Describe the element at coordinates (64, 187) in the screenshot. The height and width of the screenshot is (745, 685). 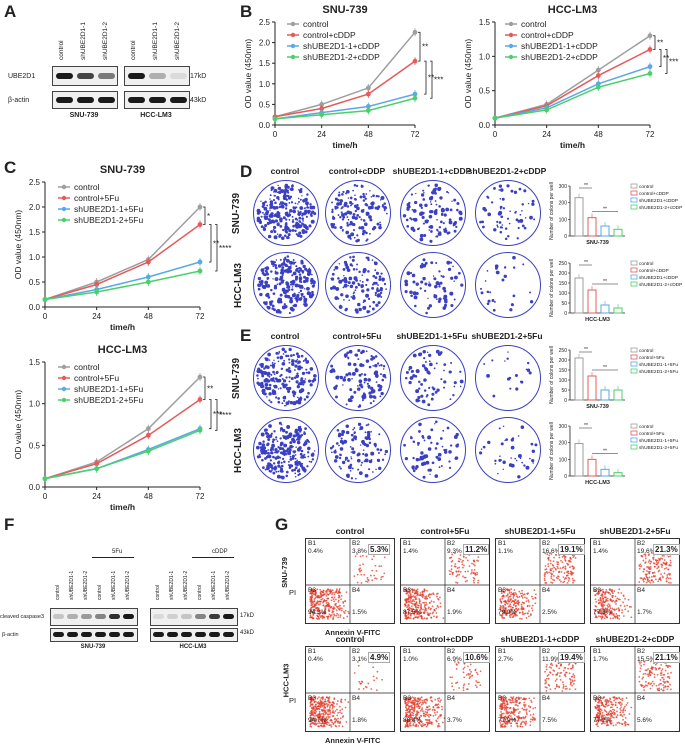
I see `legend-marker` at that location.